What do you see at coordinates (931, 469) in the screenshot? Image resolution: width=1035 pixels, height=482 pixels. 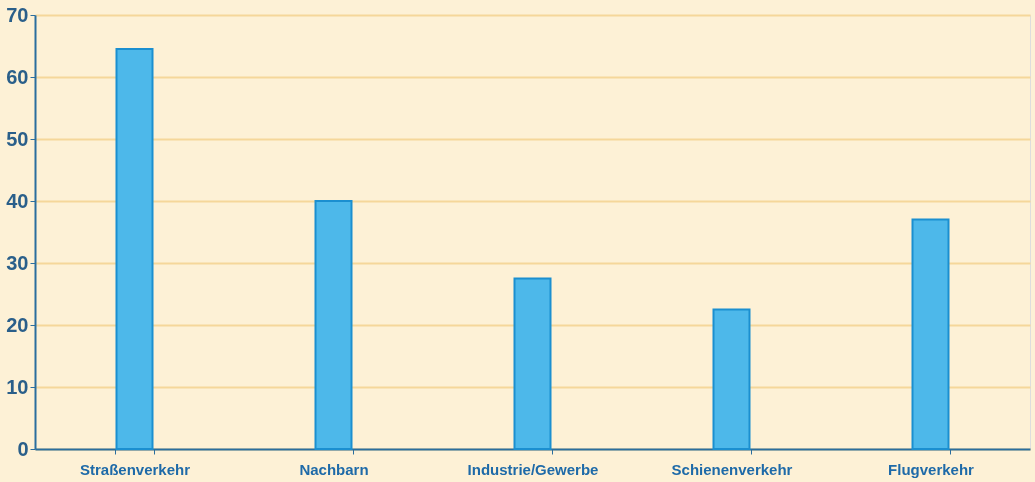 I see `x-tick-label: Flugverkehr` at bounding box center [931, 469].